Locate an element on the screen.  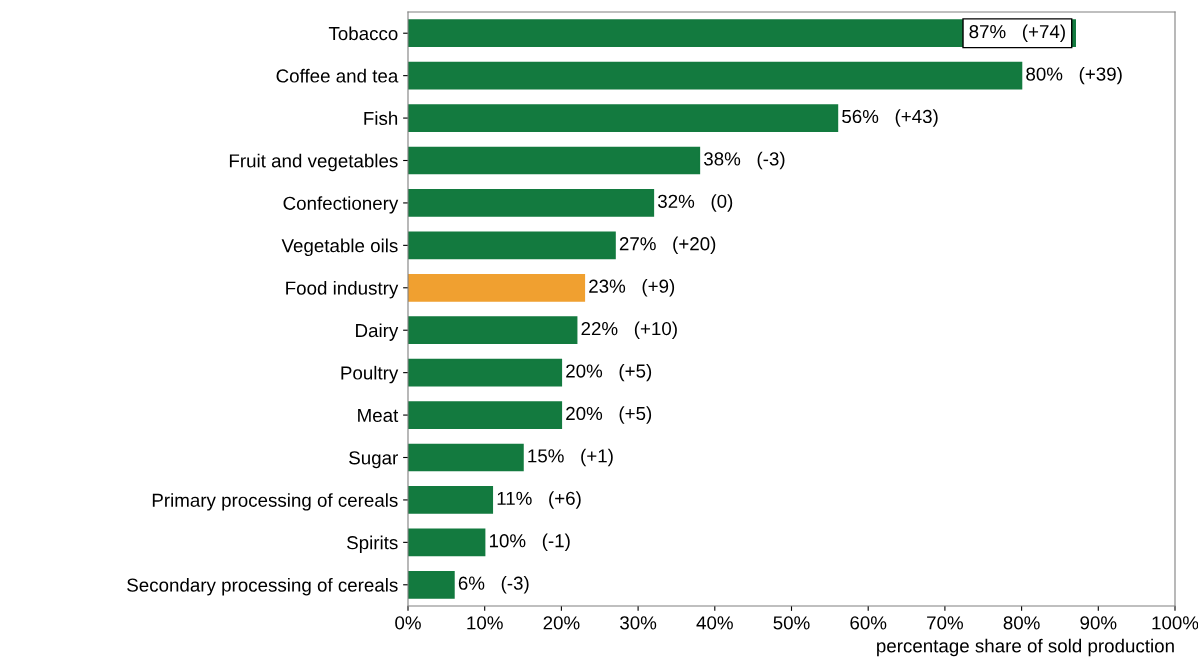
y-tick-label: Coffee and tea is located at coordinates (337, 75).